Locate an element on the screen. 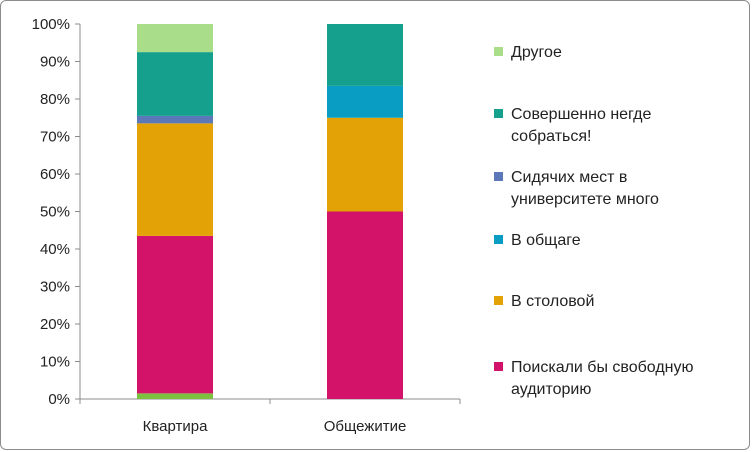  legend-entry-label: собраться! is located at coordinates (551, 136).